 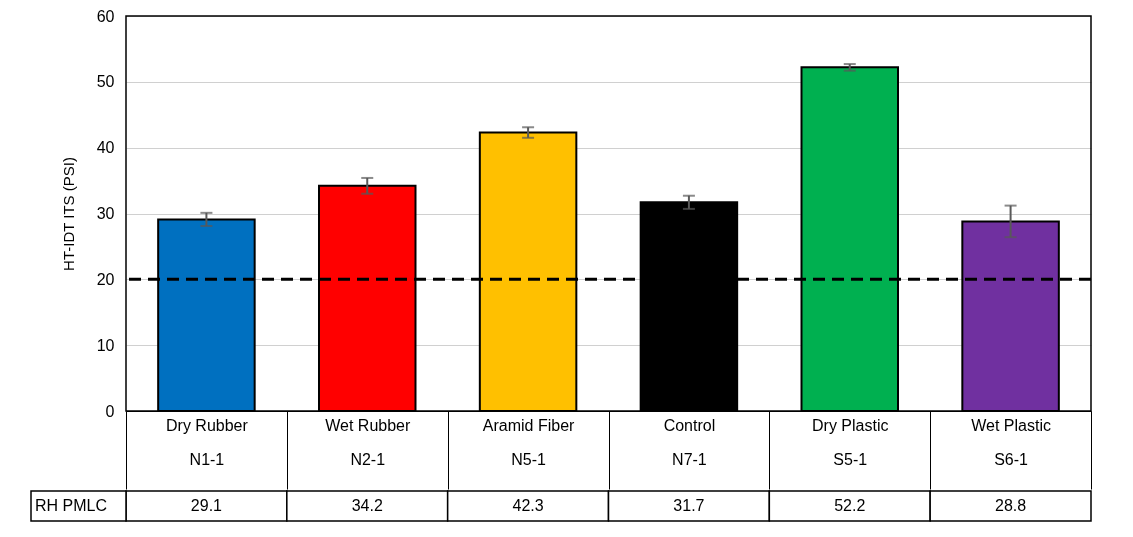 What do you see at coordinates (528, 505) in the screenshot?
I see `data-label: 42.3` at bounding box center [528, 505].